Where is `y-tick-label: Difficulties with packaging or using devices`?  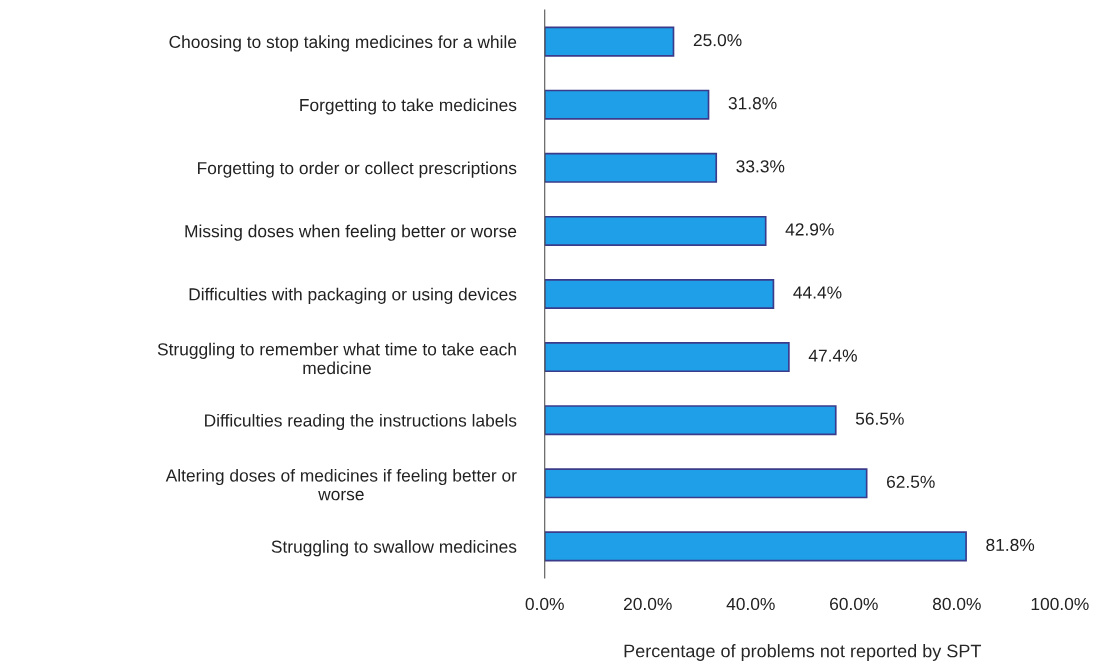
y-tick-label: Difficulties with packaging or using devices is located at coordinates (353, 295).